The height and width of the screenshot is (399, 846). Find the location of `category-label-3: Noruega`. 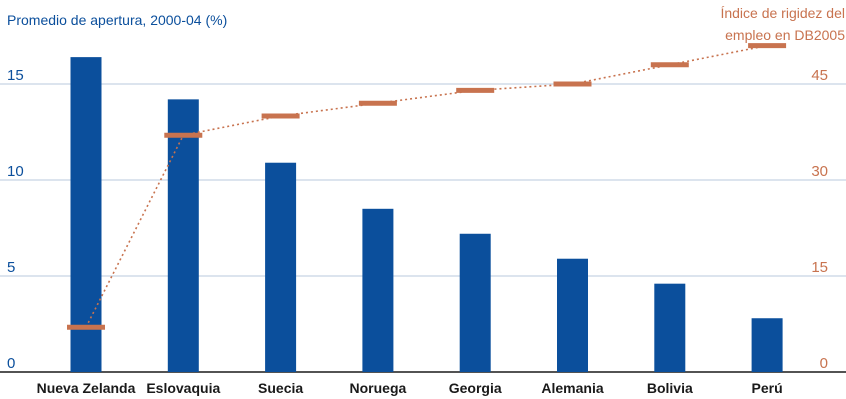

category-label-3: Noruega is located at coordinates (378, 388).